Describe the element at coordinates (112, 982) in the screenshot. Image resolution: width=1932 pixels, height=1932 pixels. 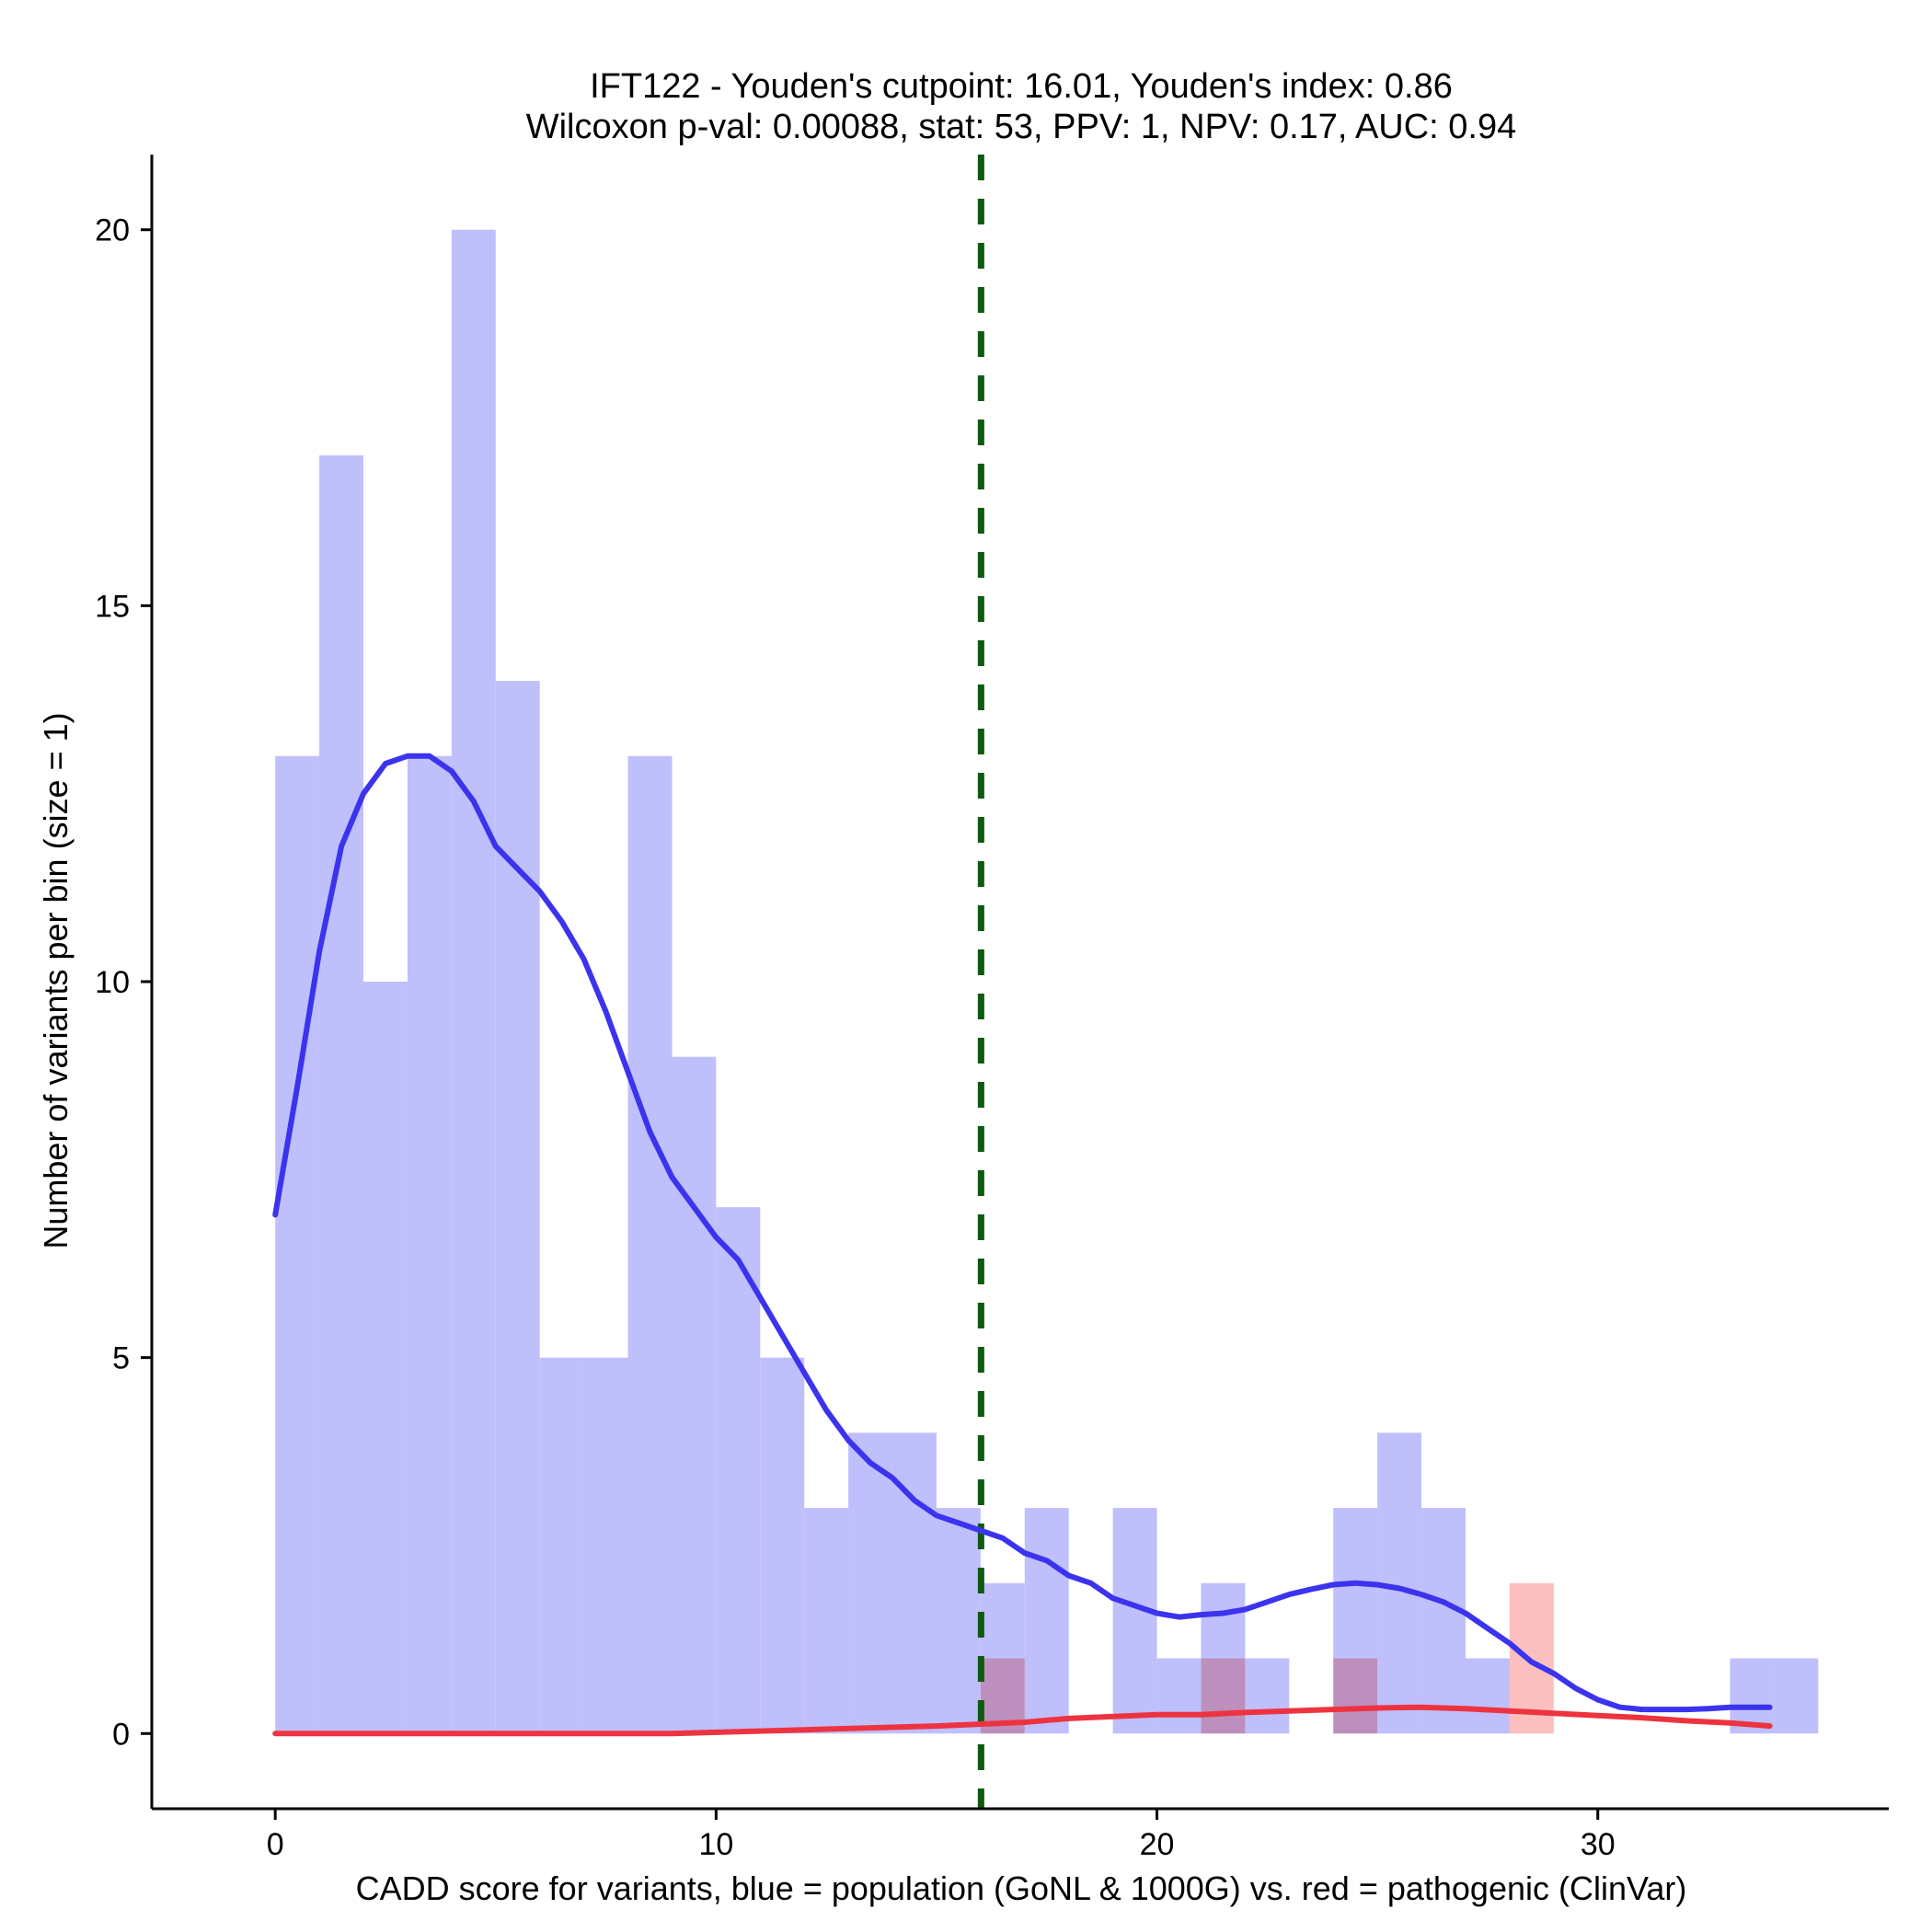
I see `y-tick-label: 10` at that location.